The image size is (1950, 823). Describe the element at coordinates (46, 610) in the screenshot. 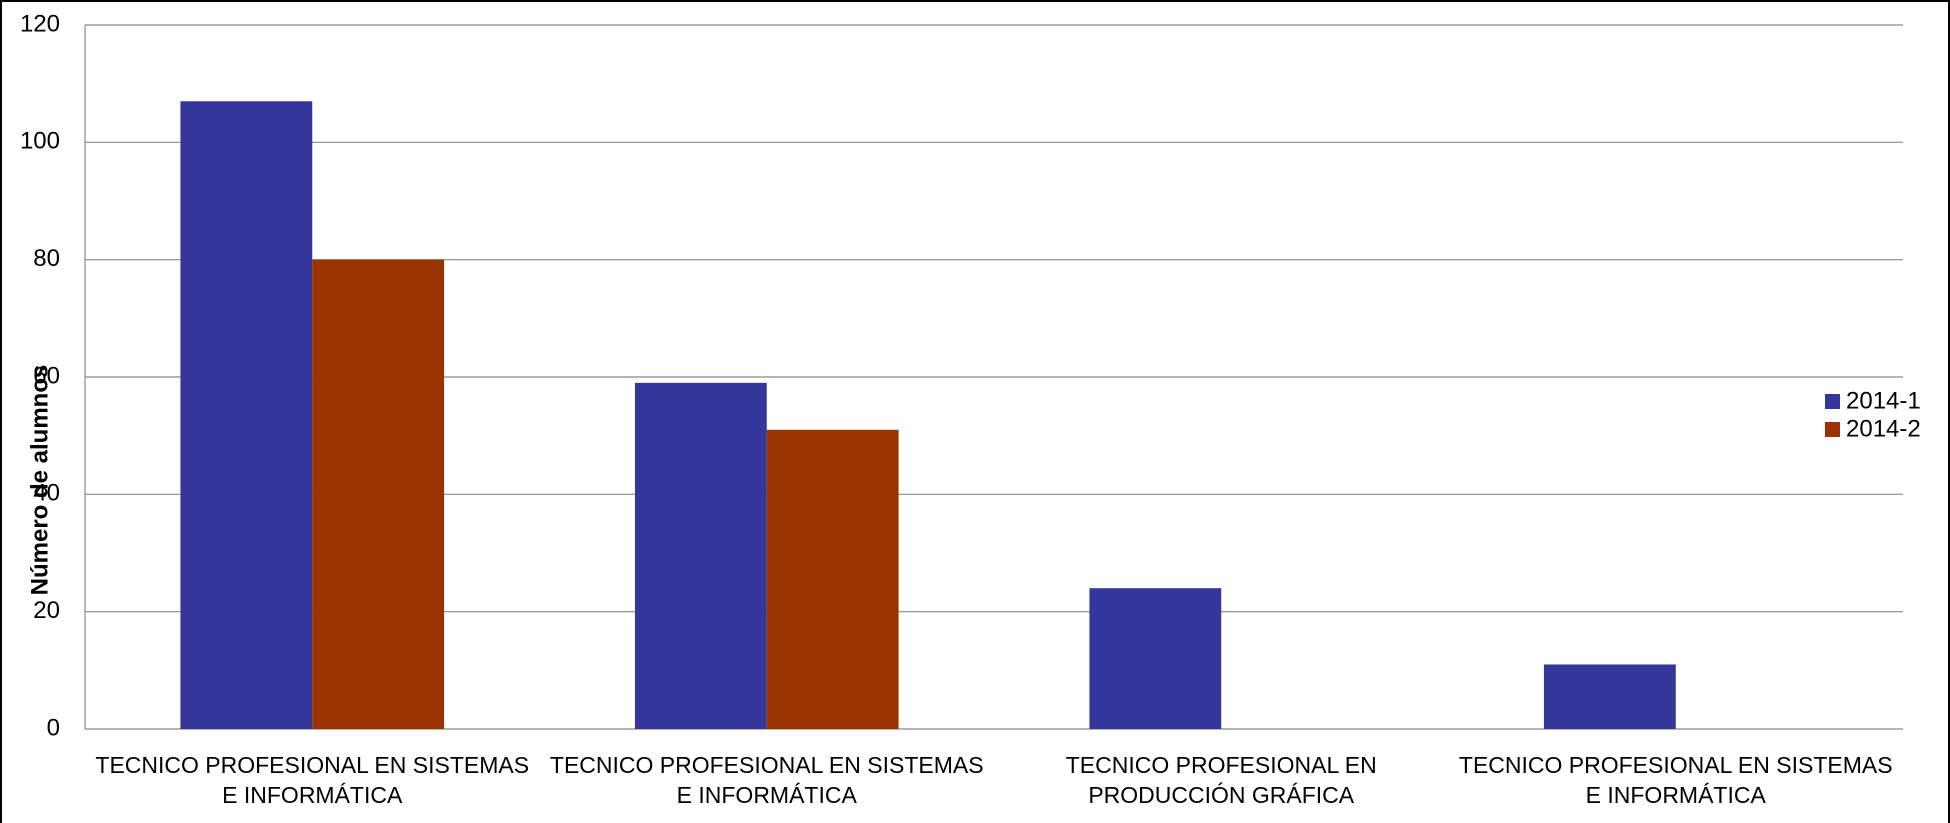

I see `y-tick-label: 20` at that location.